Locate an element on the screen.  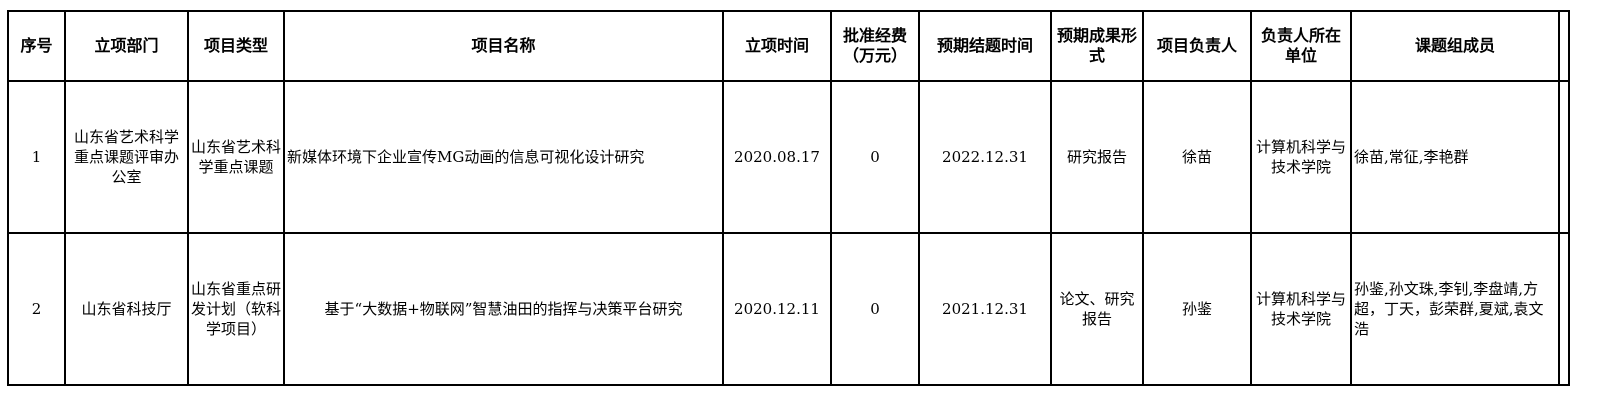
header-dept: 立项部门 is located at coordinates (126, 46).